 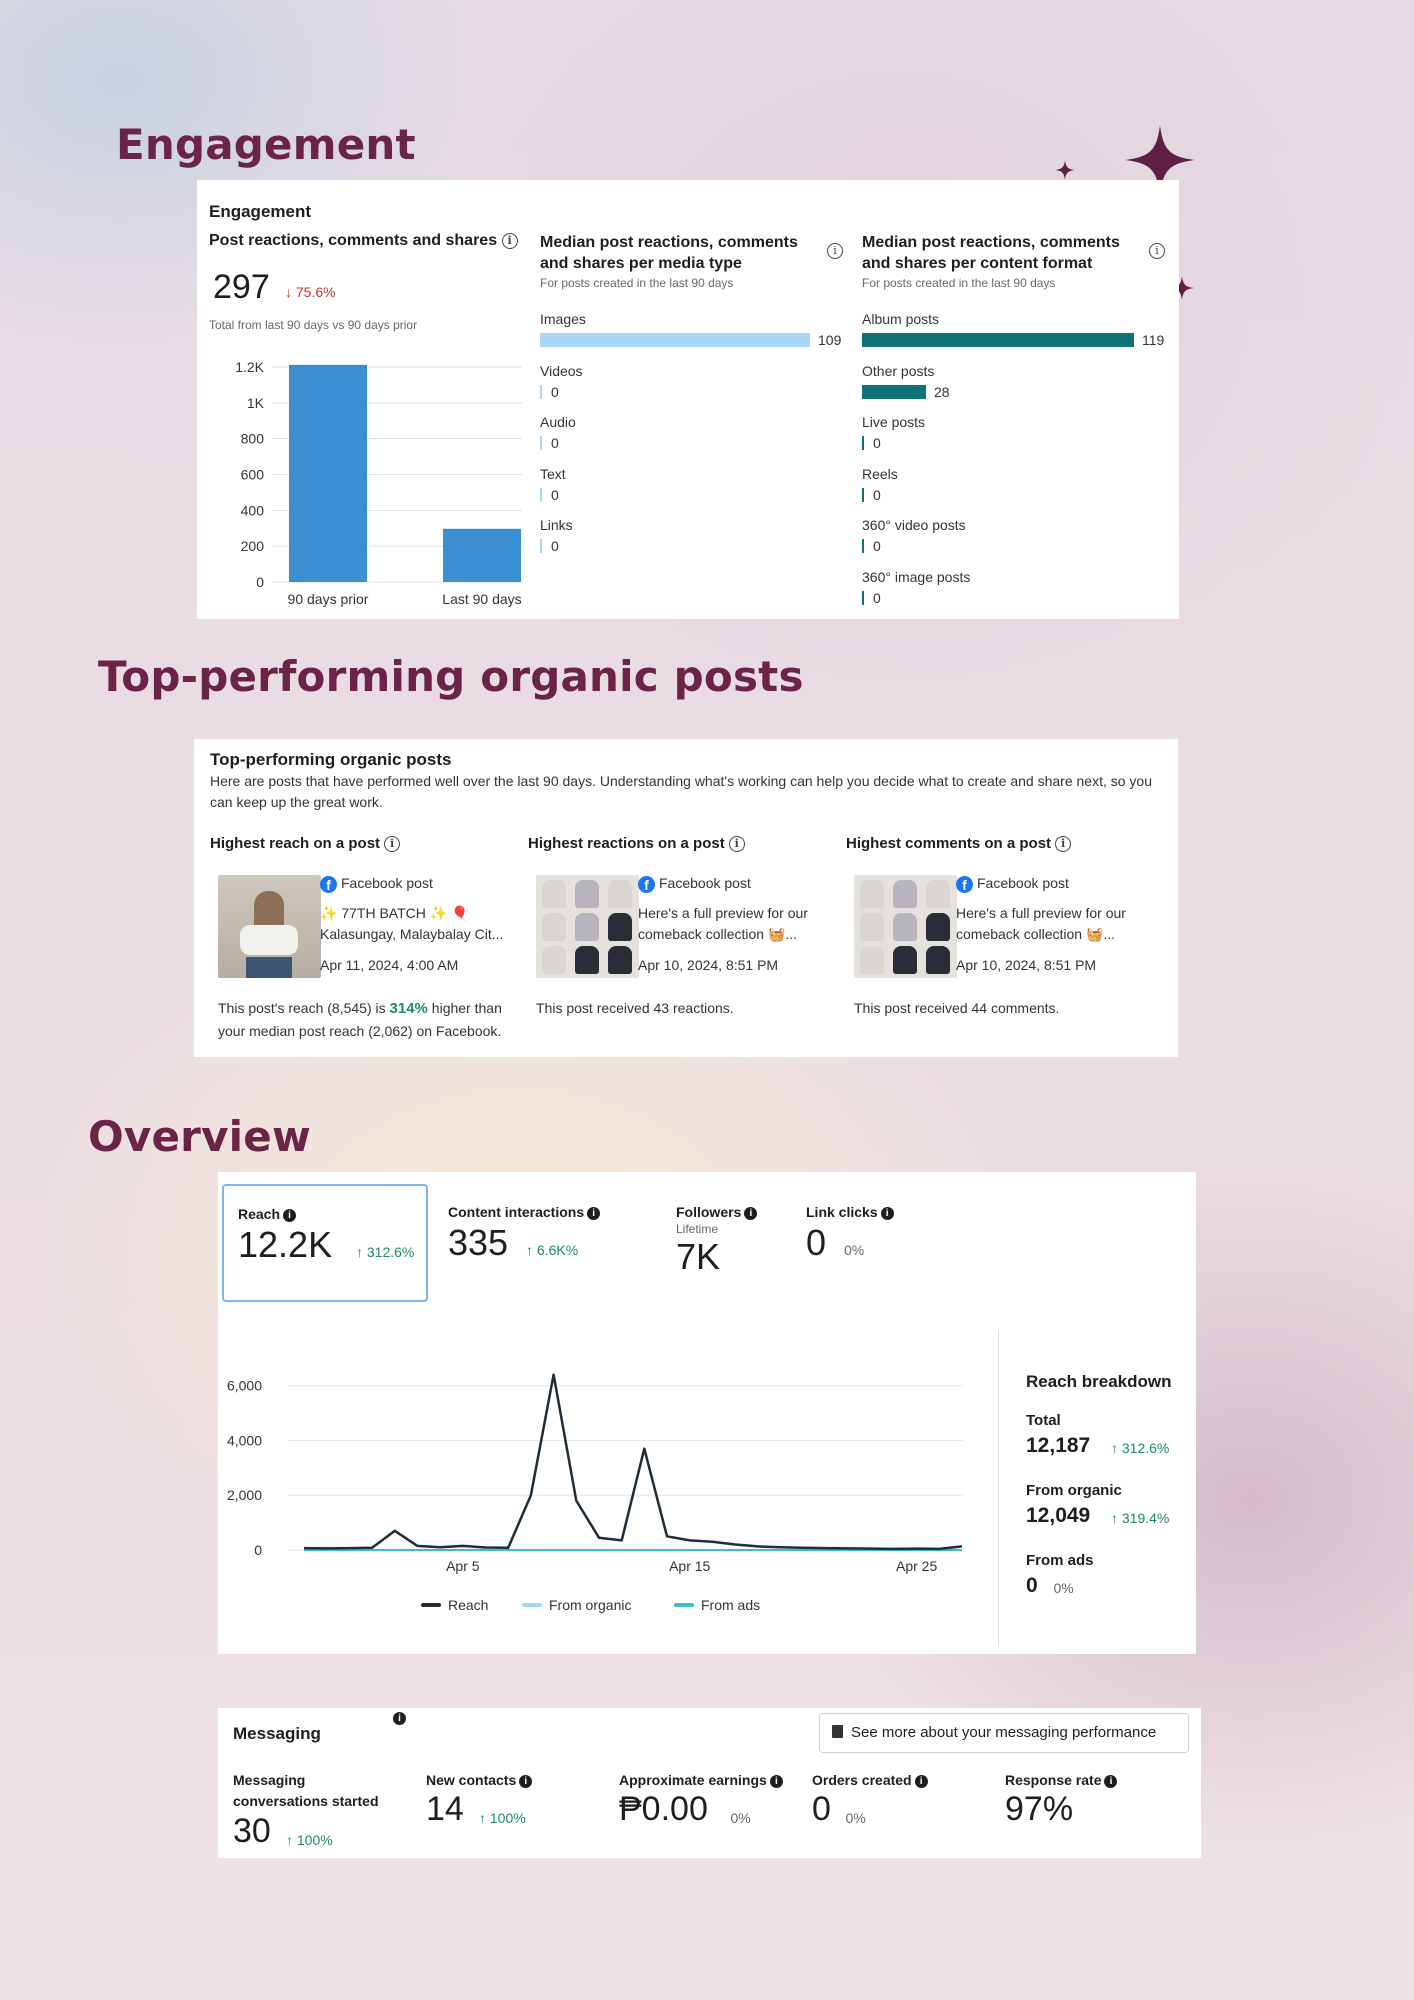 I want to click on breakdown-label: From ads, so click(x=1060, y=1560).